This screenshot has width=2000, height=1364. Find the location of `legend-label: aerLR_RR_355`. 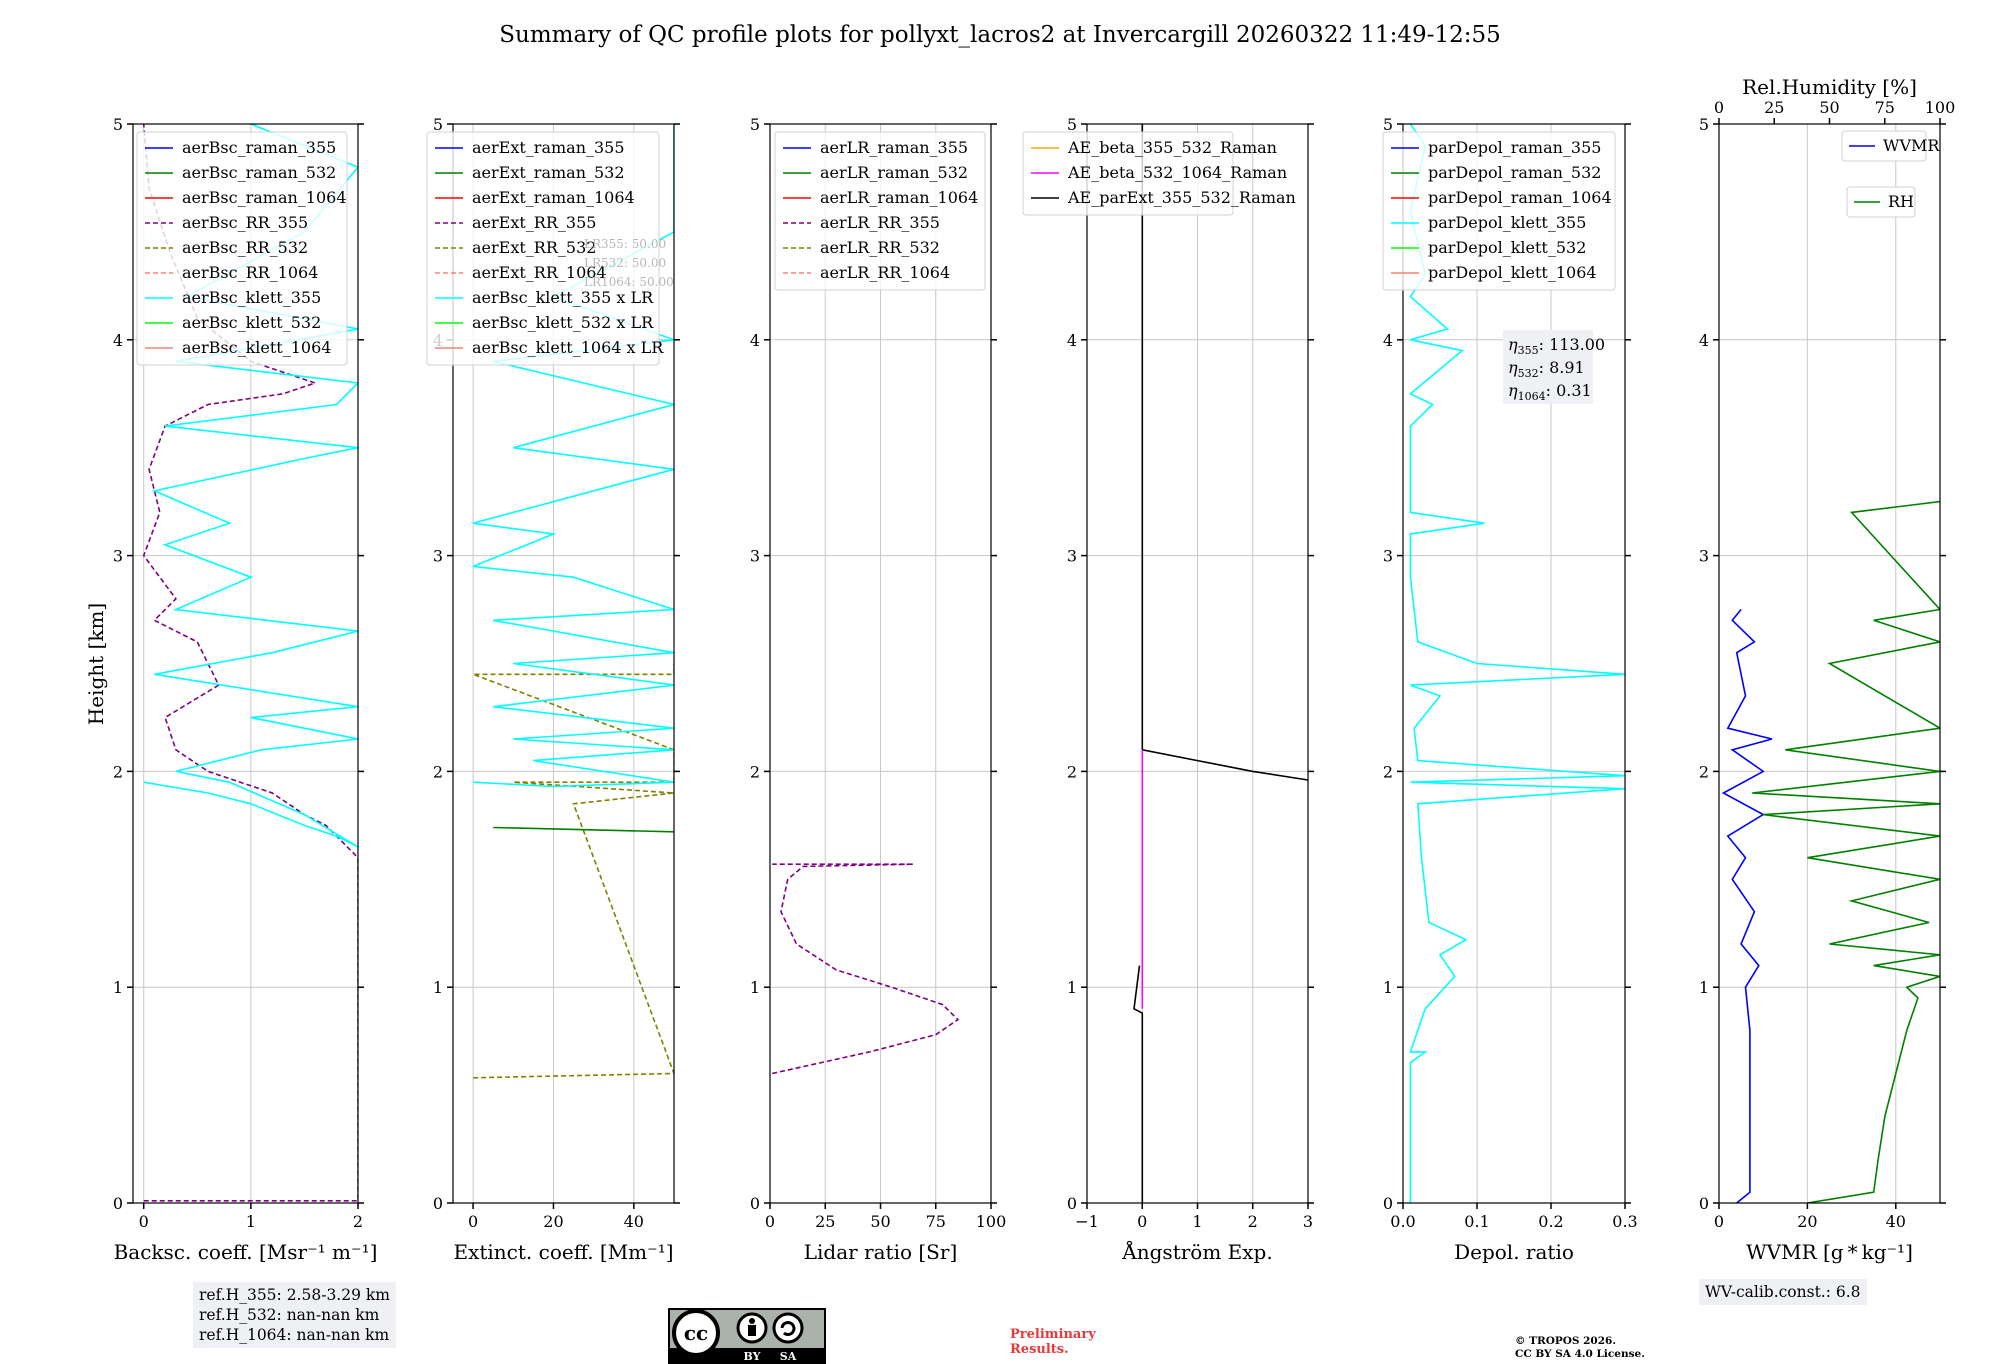

legend-label: aerLR_RR_355 is located at coordinates (880, 222).